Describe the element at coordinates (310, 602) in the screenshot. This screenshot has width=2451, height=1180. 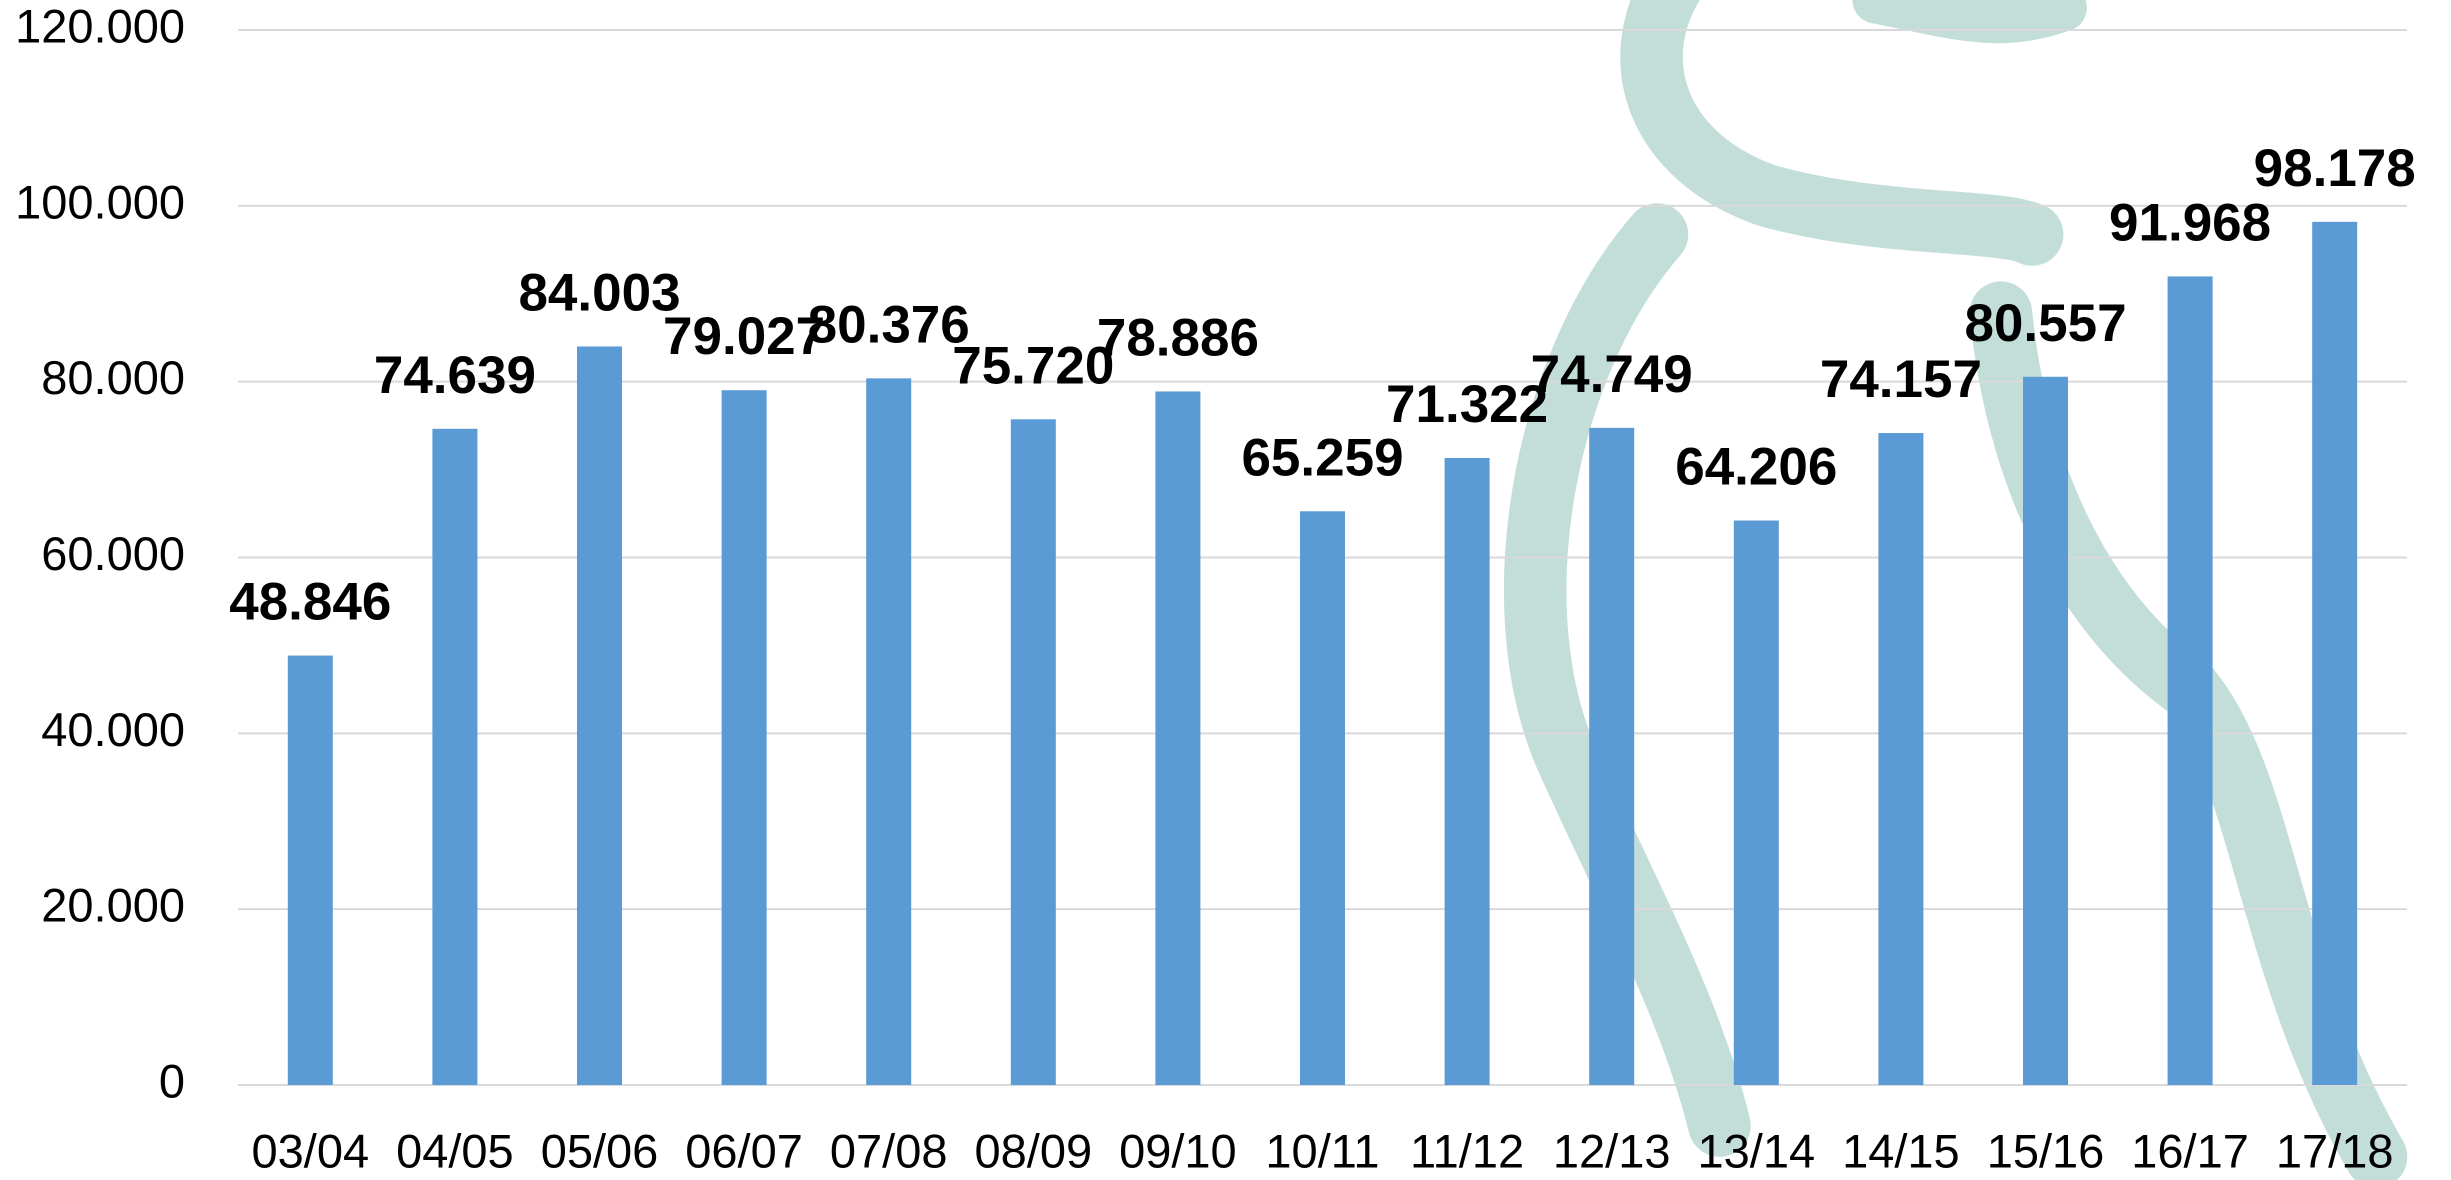
I see `value-label: 48.846` at that location.